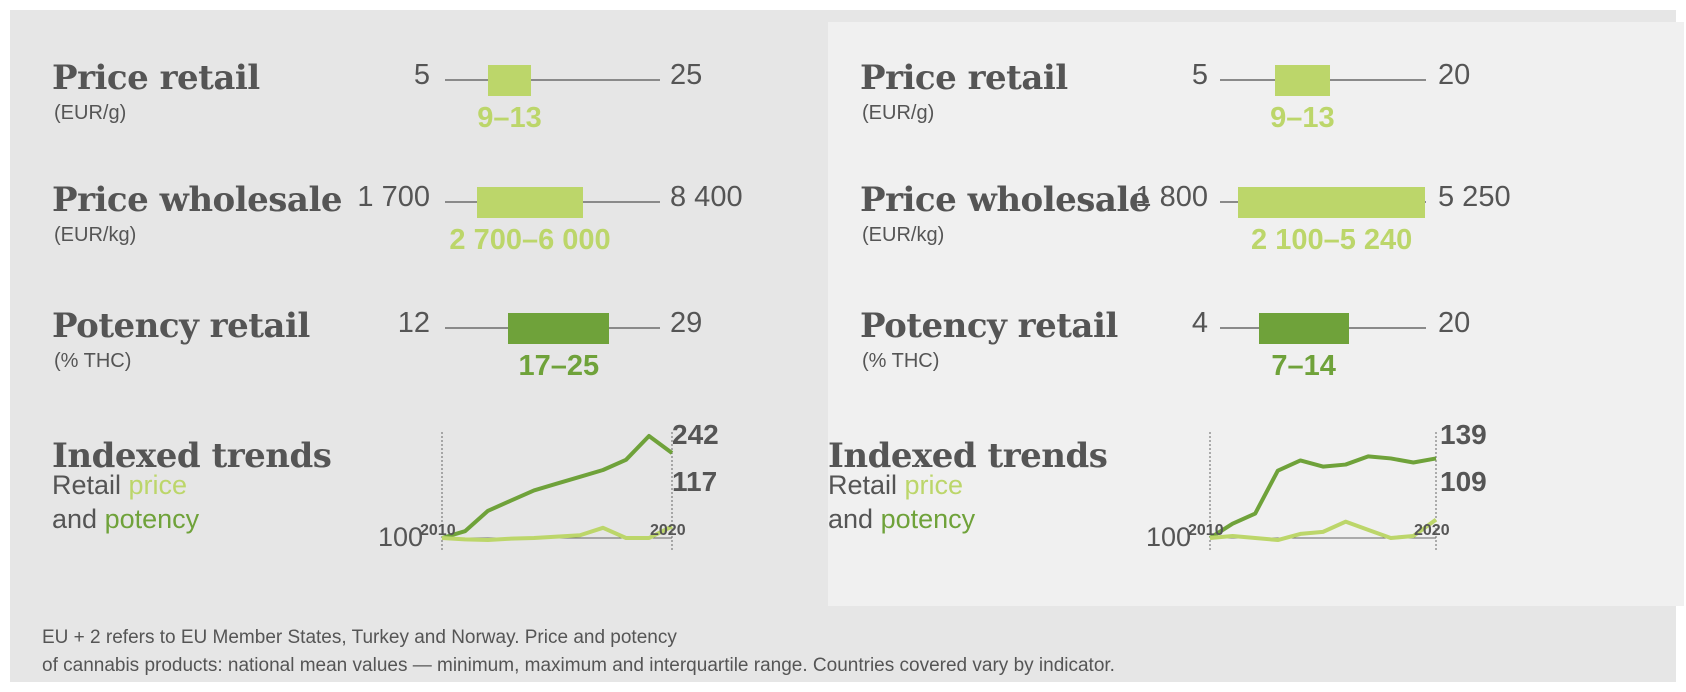 This screenshot has height=692, width=1686. What do you see at coordinates (393, 197) in the screenshot?
I see `min-value-label: 1 700` at bounding box center [393, 197].